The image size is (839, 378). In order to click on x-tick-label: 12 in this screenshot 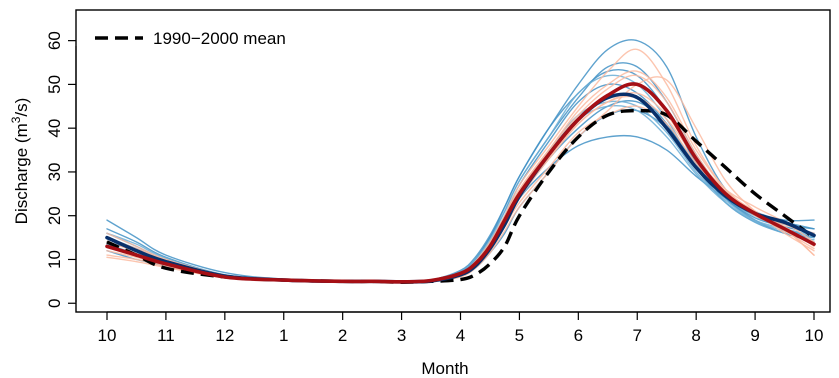, I will do `click(224, 335)`.